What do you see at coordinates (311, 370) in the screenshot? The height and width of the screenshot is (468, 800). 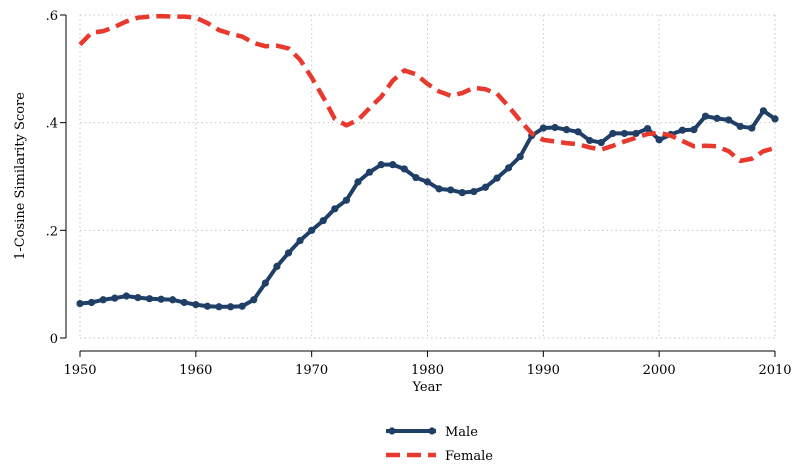 I see `x-tick-label: 1970` at bounding box center [311, 370].